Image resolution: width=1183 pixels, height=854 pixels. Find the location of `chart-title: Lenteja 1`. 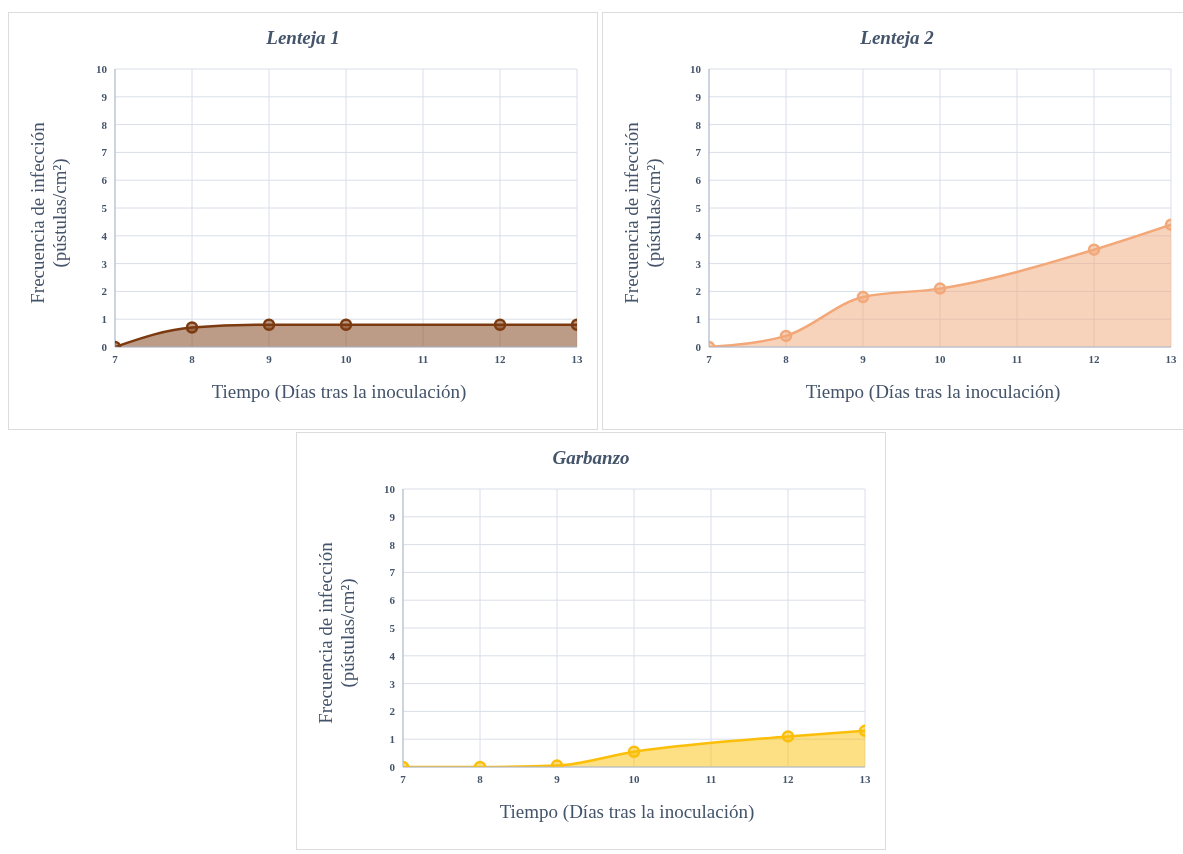

chart-title: Lenteja 1 is located at coordinates (303, 38).